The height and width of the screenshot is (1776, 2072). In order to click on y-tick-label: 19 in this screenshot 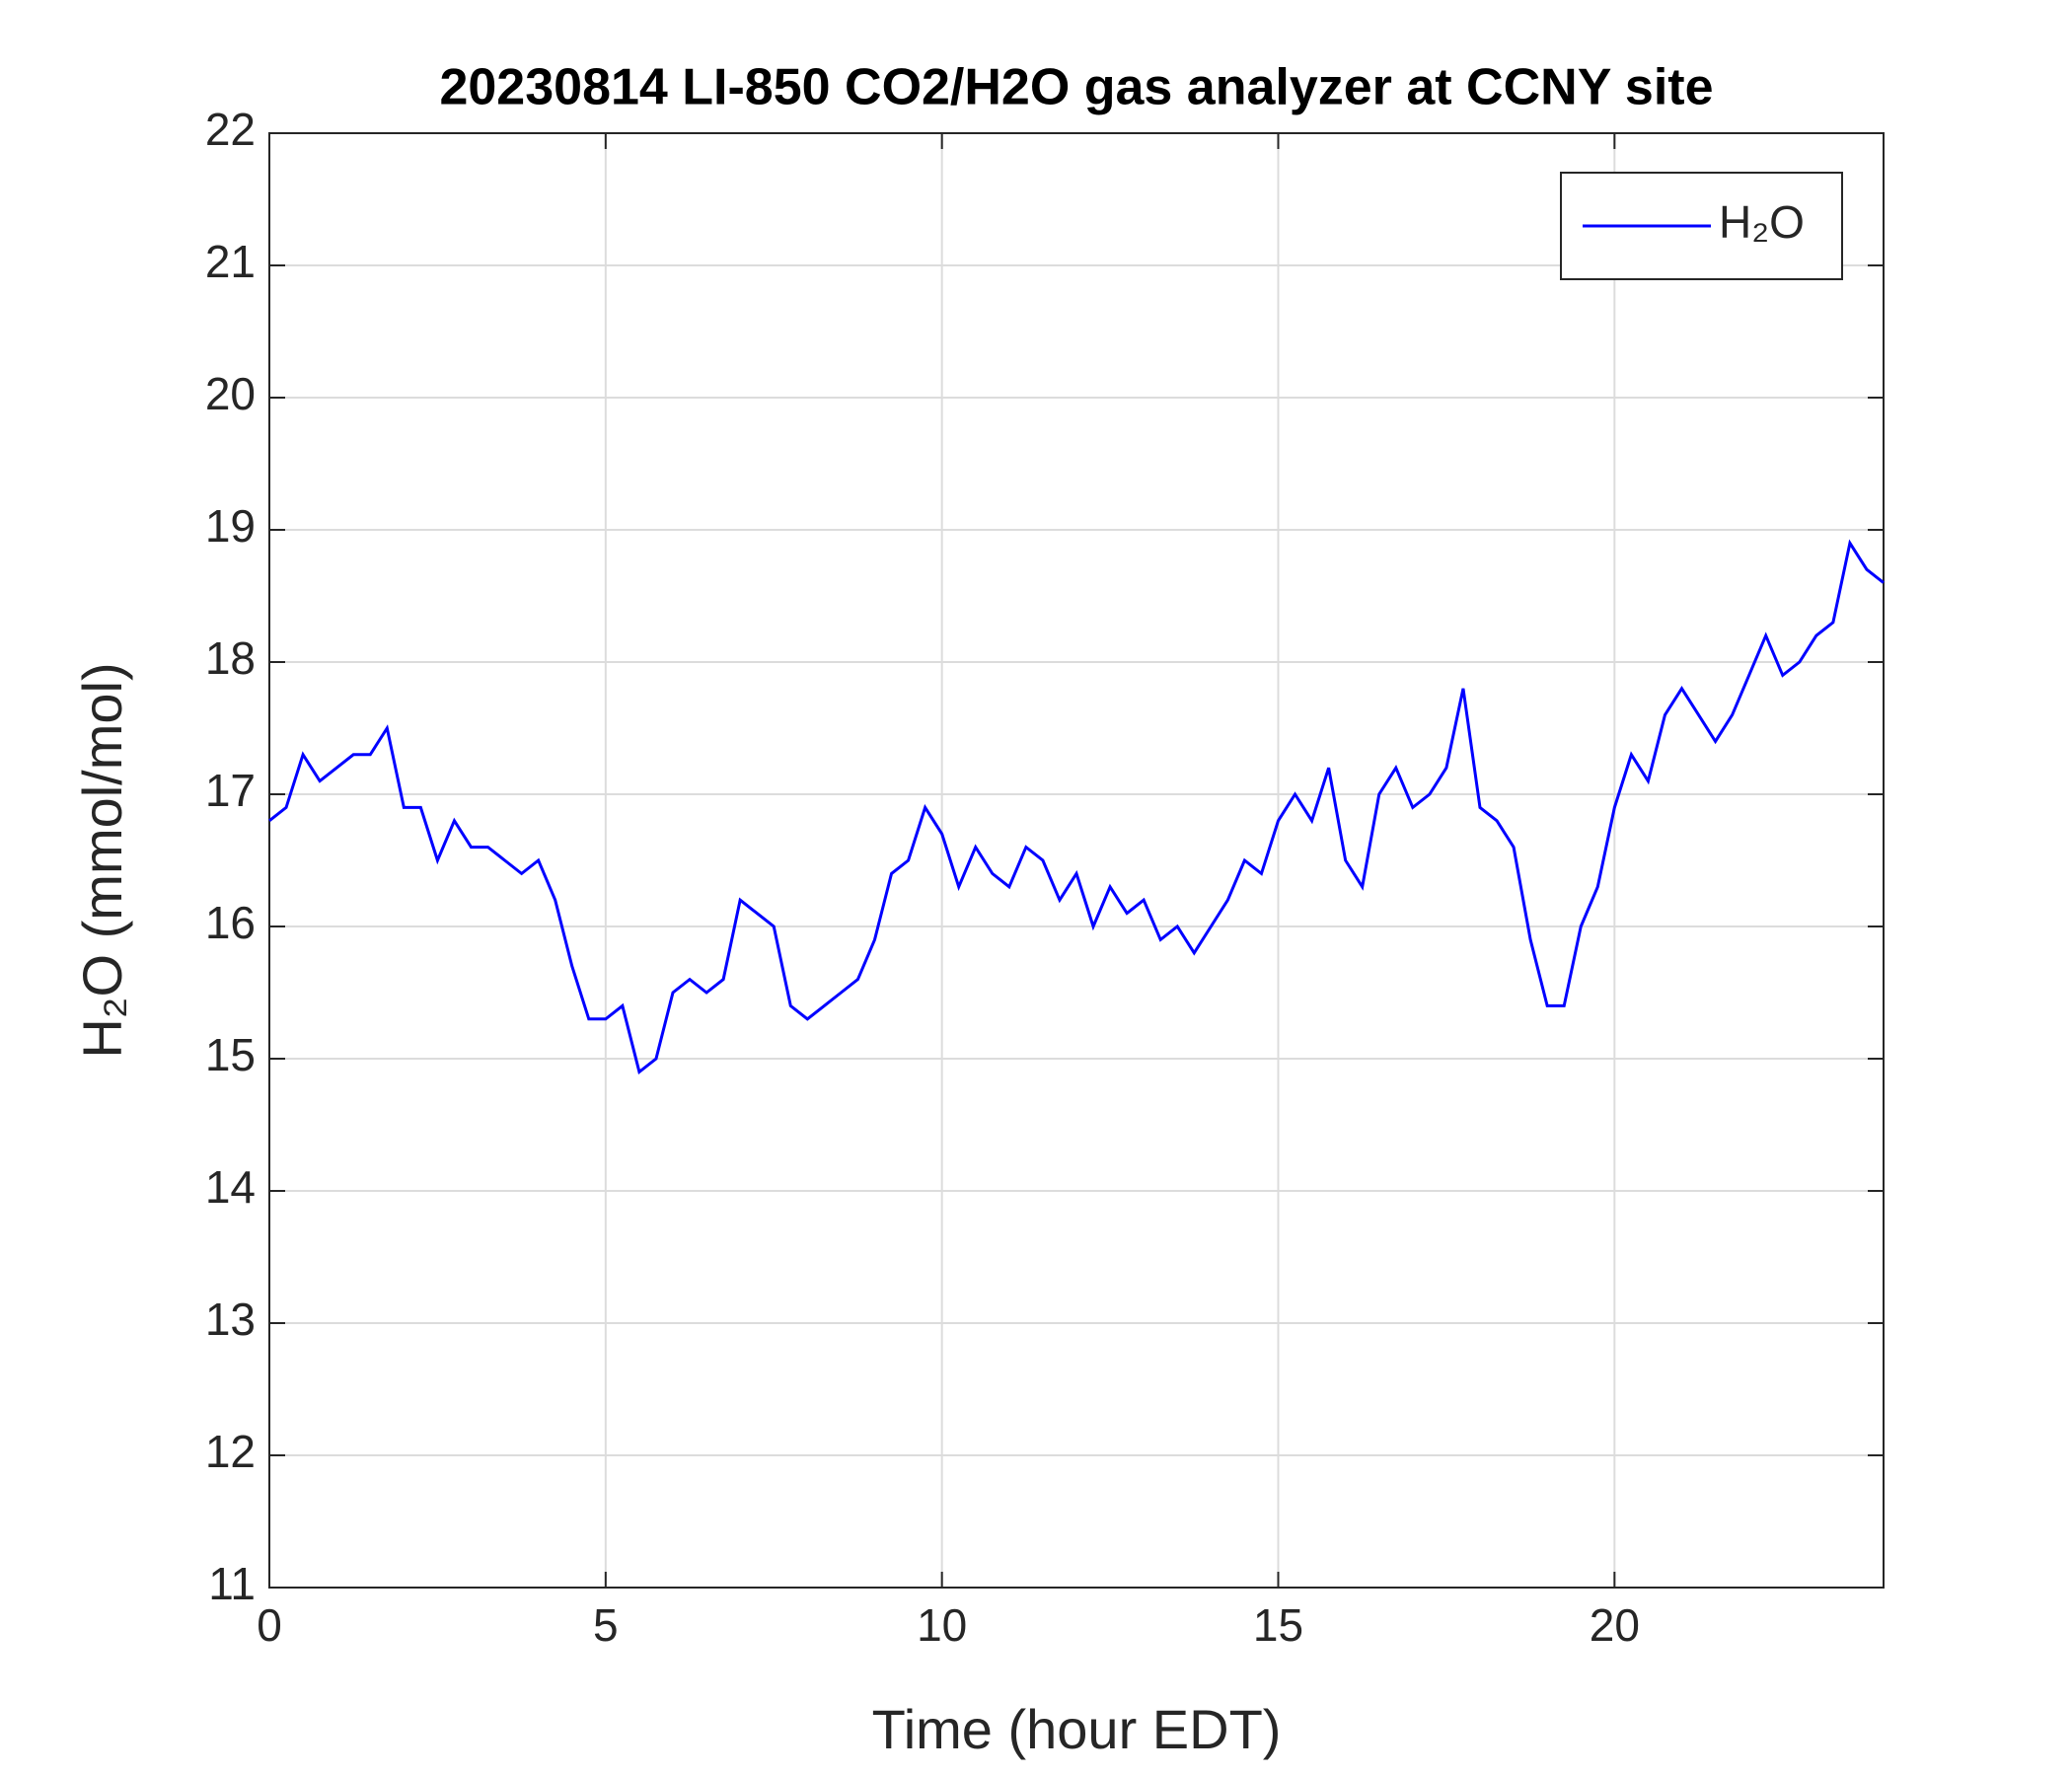, I will do `click(230, 526)`.